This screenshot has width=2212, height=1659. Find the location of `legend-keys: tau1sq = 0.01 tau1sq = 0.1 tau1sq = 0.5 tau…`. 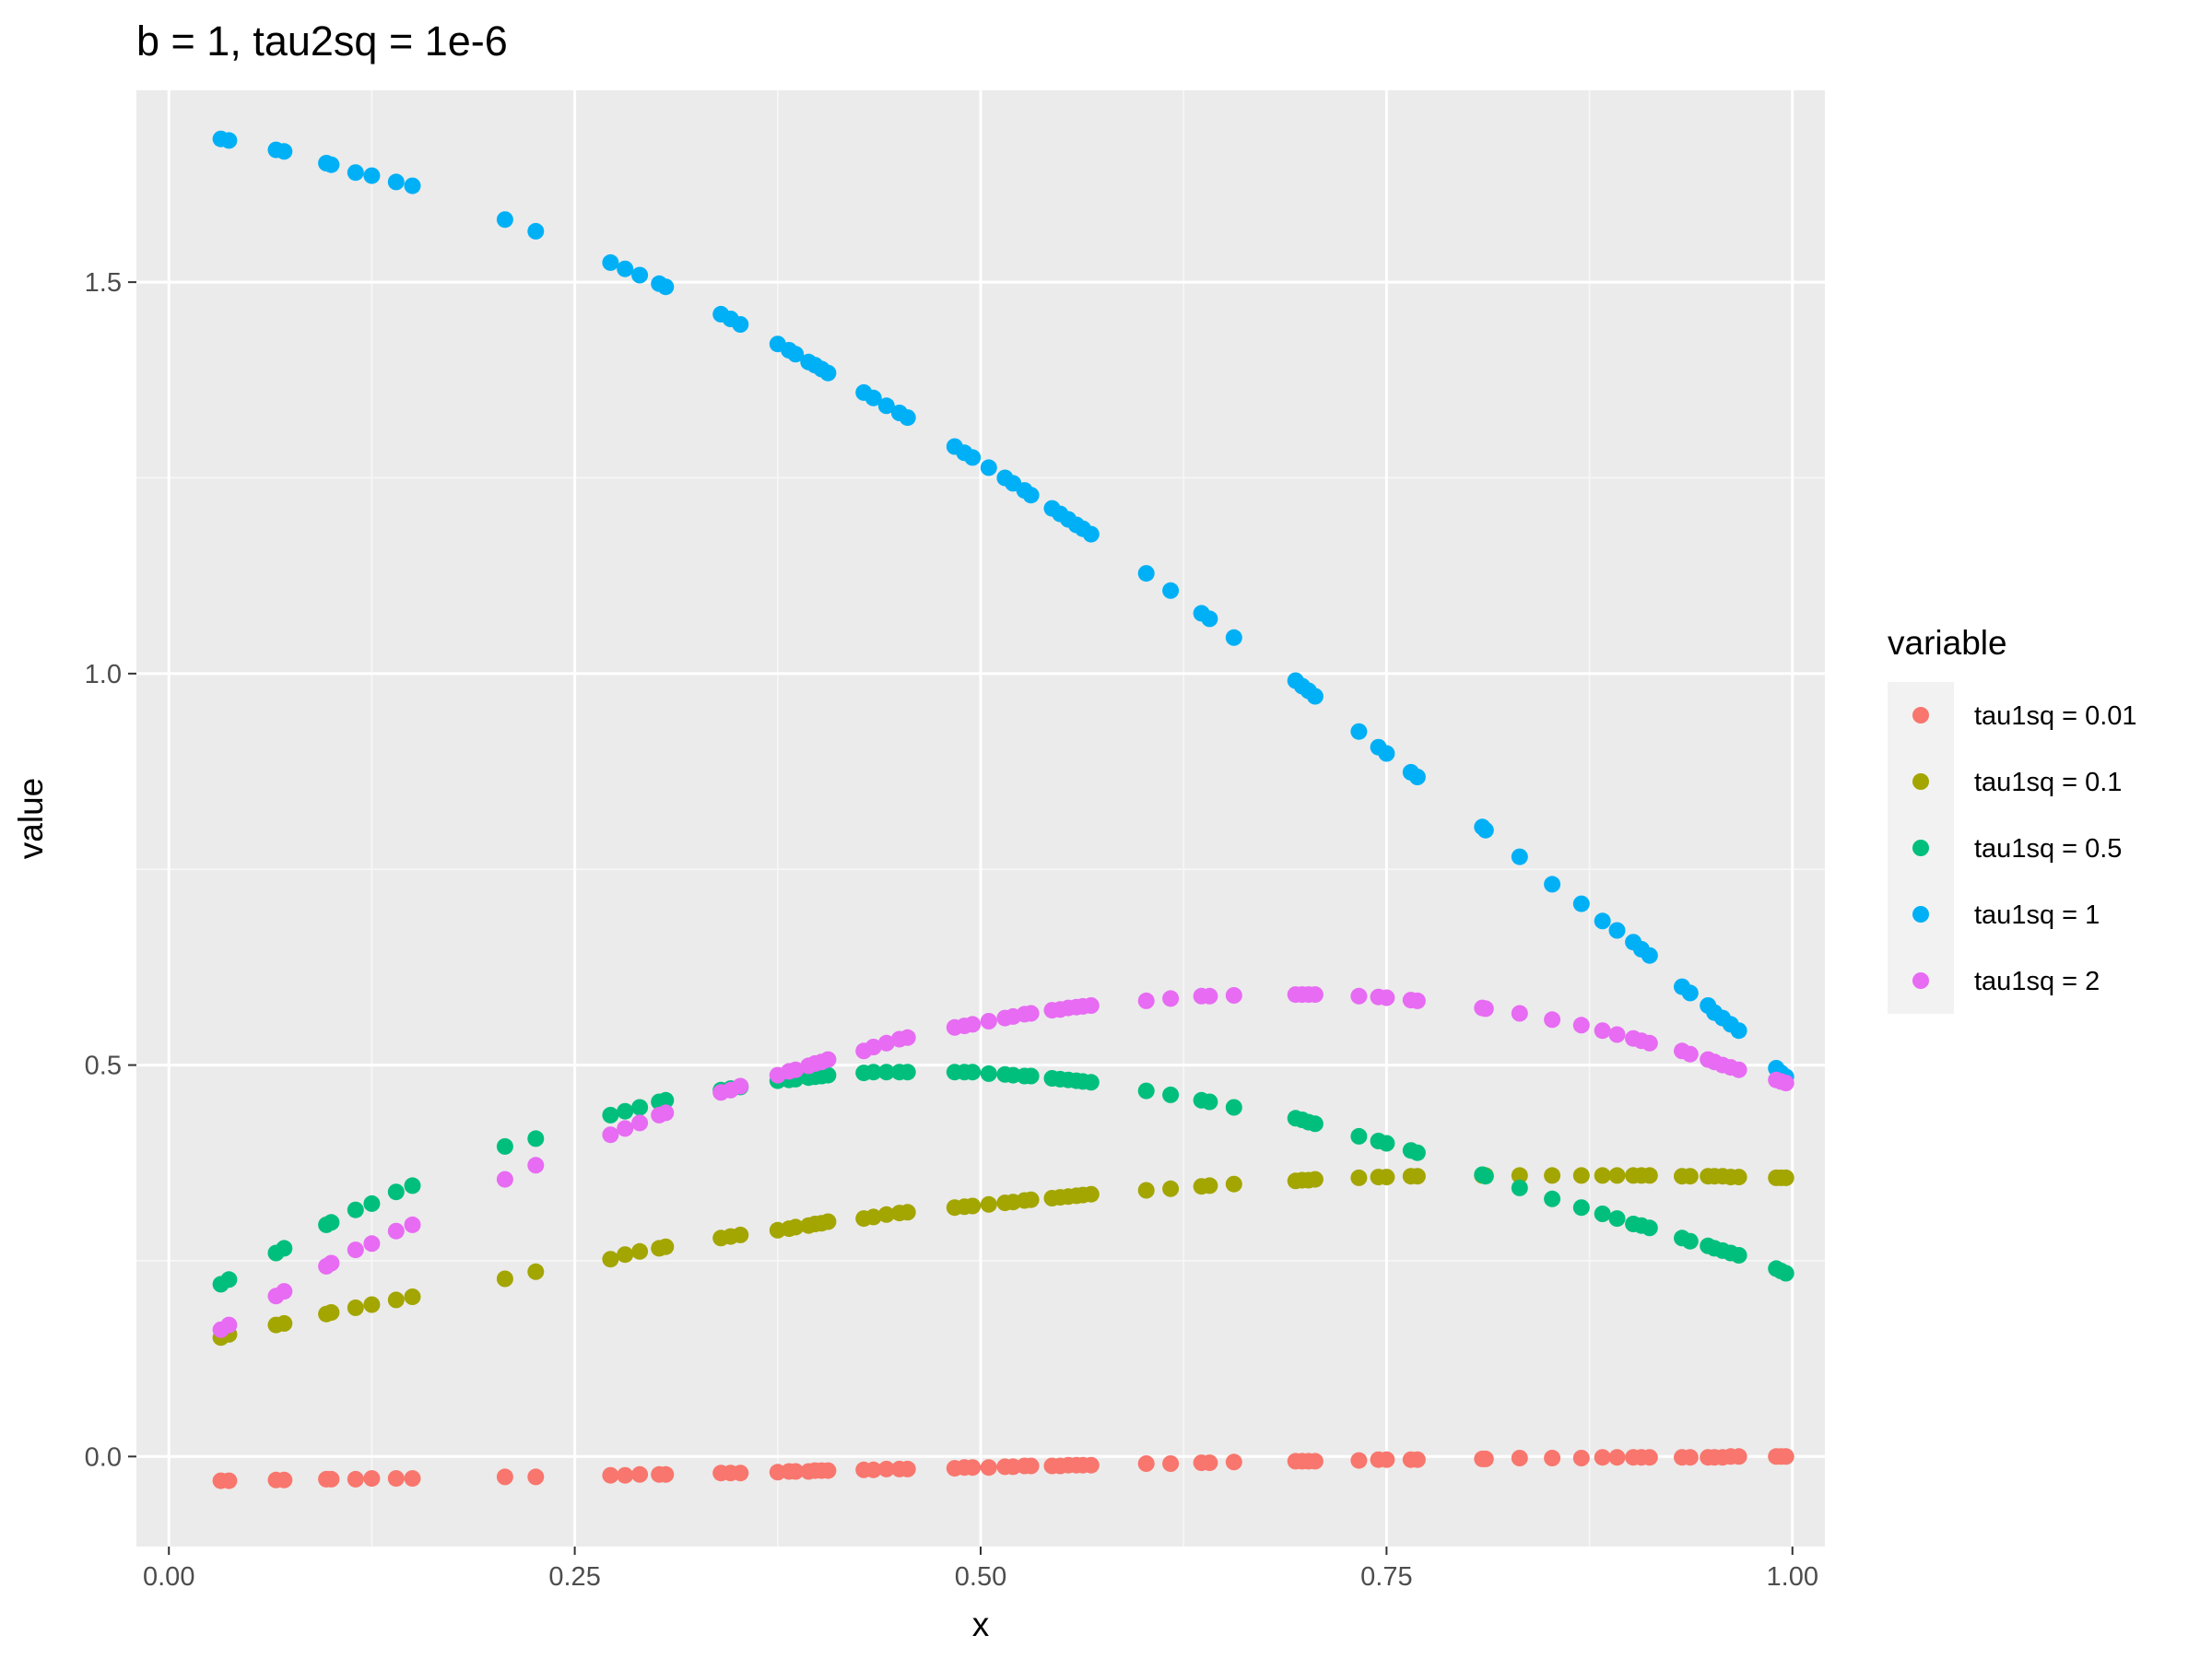

legend-keys: tau1sq = 0.01 tau1sq = 0.1 tau1sq = 0.5 tau… is located at coordinates (2012, 848).